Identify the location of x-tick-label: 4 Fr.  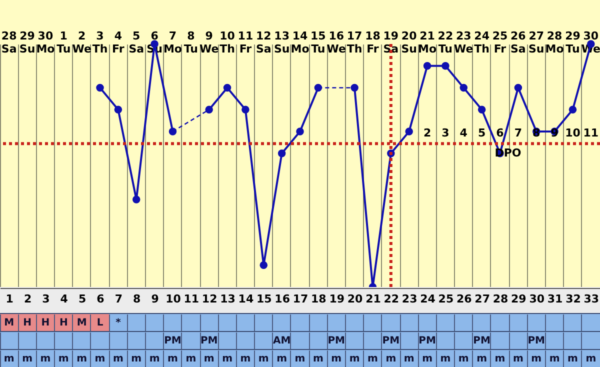
(118, 43).